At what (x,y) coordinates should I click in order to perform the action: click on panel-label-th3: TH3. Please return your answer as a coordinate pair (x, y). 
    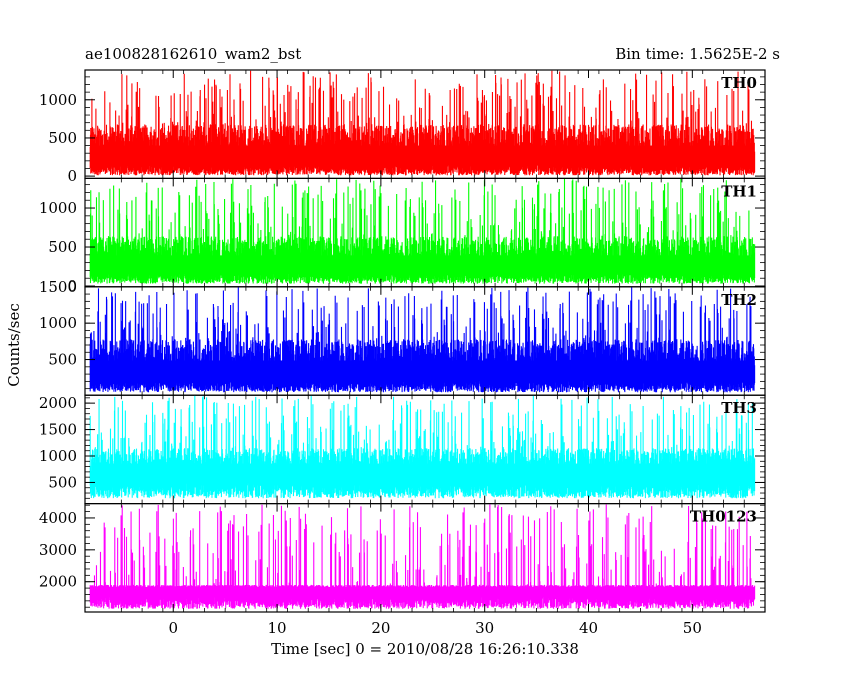
    Looking at the image, I should click on (739, 408).